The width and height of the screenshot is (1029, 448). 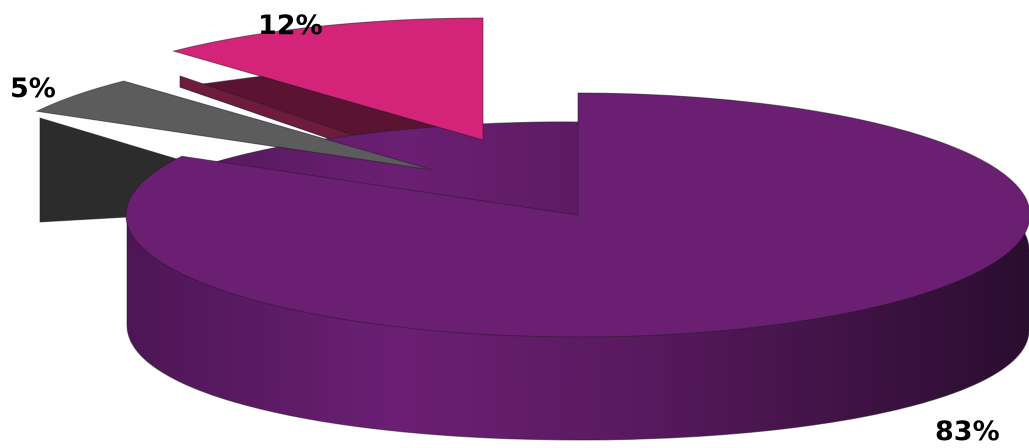 I want to click on slice-3-data-label: 12%, so click(x=290, y=25).